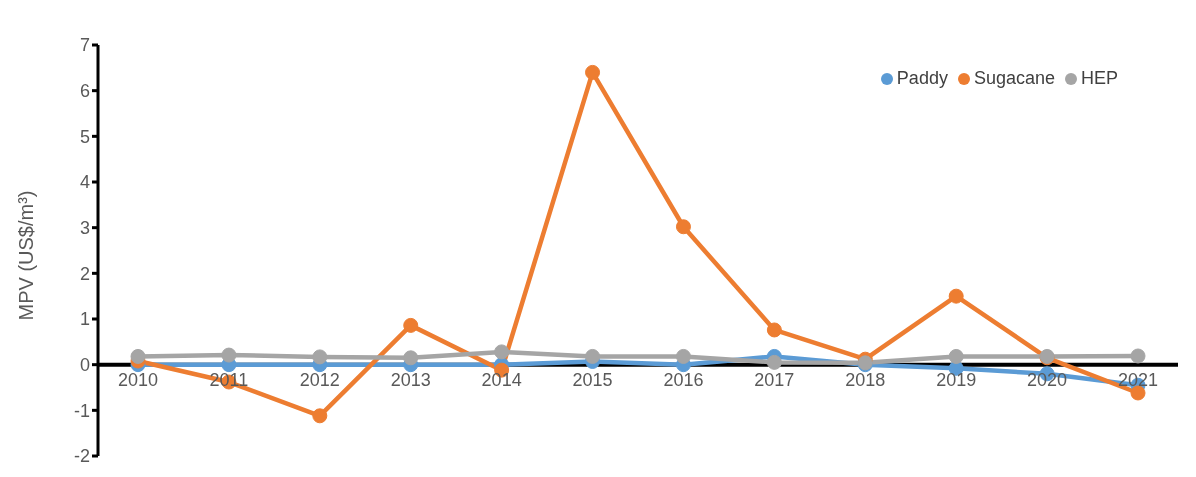 The image size is (1196, 477). I want to click on x-tick-label: 2014, so click(501, 380).